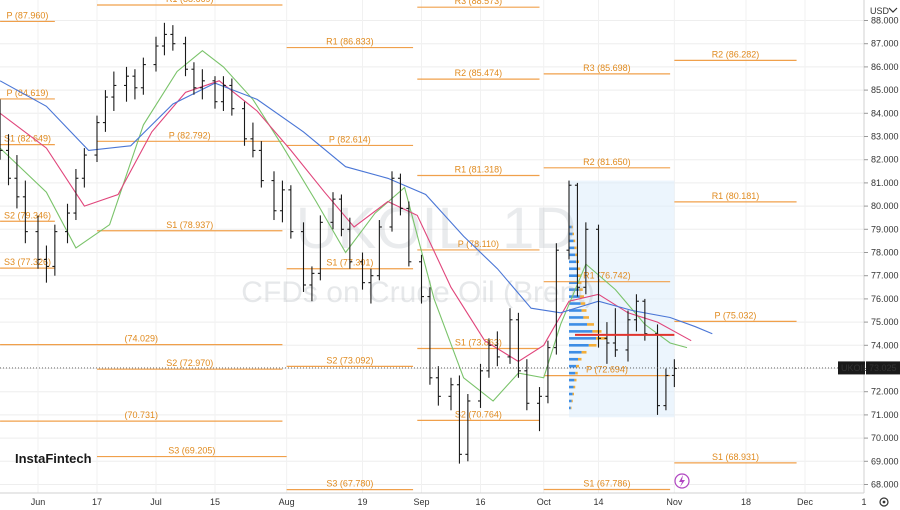 The height and width of the screenshot is (510, 900). Describe the element at coordinates (141, 415) in the screenshot. I see `pivot-label: (70.731)` at that location.